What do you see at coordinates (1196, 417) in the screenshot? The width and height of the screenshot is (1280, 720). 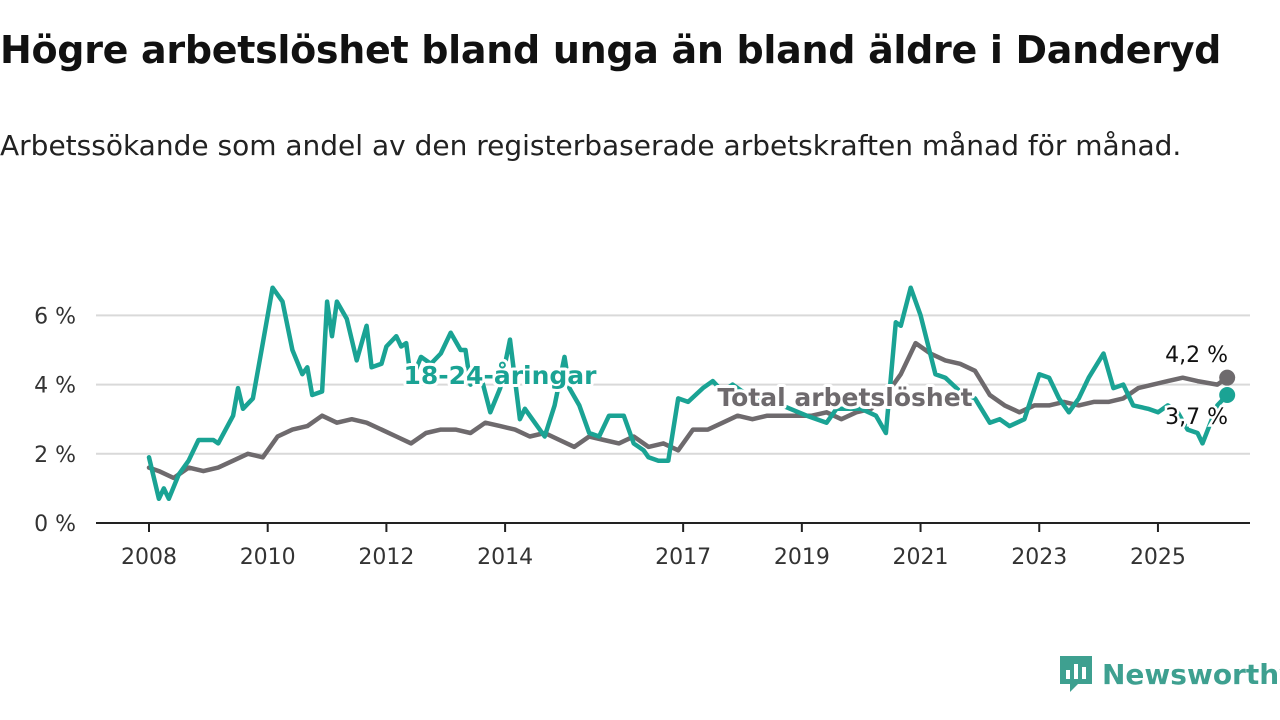 I see `end-label-youth: 3,7 %` at bounding box center [1196, 417].